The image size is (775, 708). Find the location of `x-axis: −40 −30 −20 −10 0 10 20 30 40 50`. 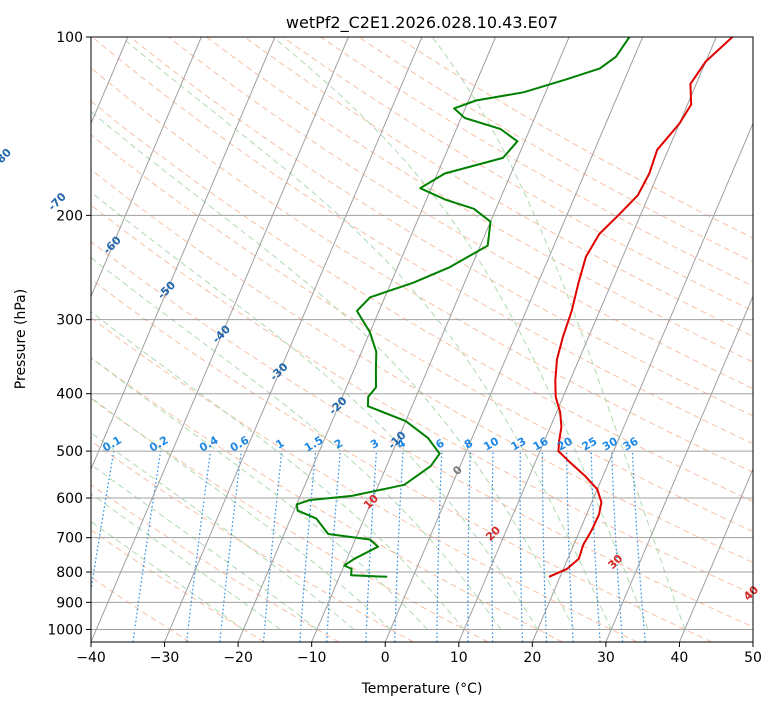

x-axis: −40 −30 −20 −10 0 10 20 30 40 50 is located at coordinates (419, 654).